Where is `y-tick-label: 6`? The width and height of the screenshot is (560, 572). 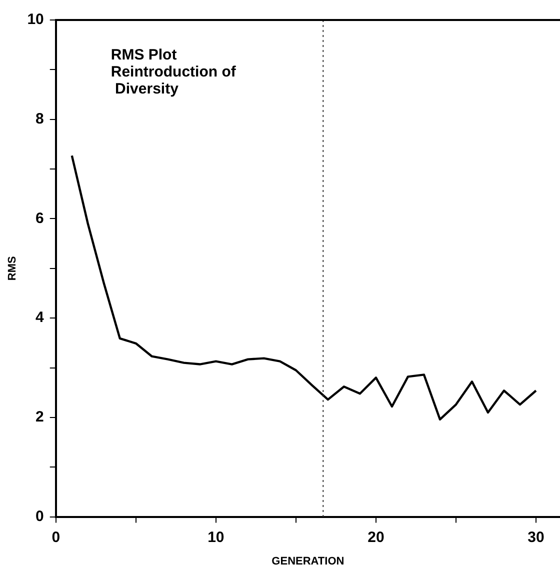
y-tick-label: 6 is located at coordinates (40, 218).